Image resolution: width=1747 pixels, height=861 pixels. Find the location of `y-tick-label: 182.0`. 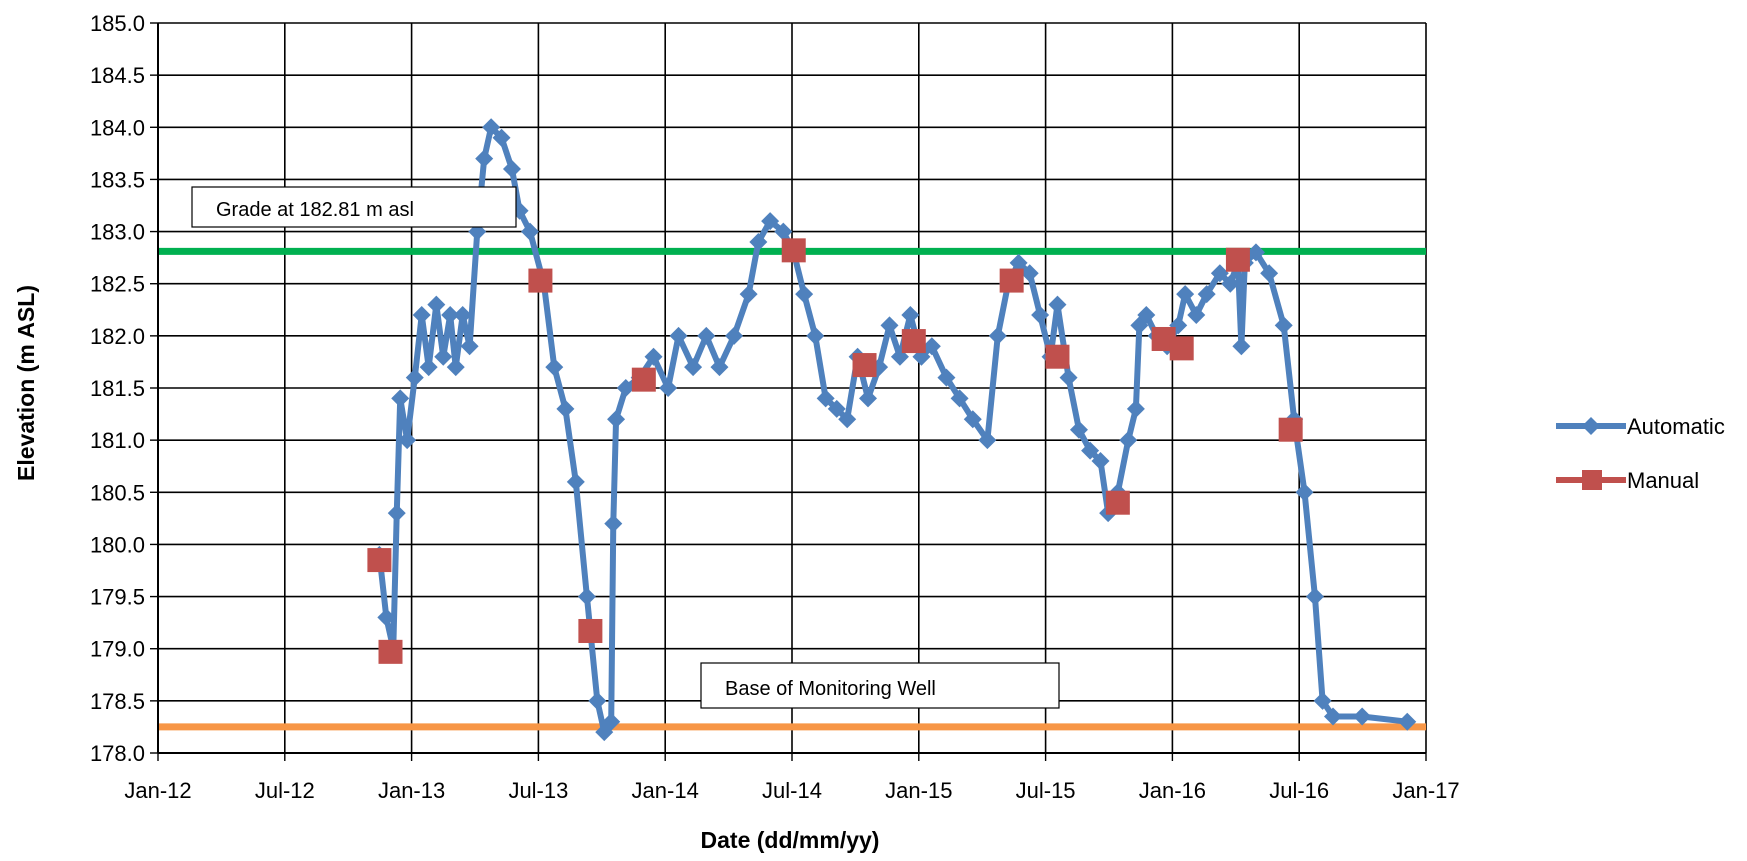

y-tick-label: 182.0 is located at coordinates (117, 336).